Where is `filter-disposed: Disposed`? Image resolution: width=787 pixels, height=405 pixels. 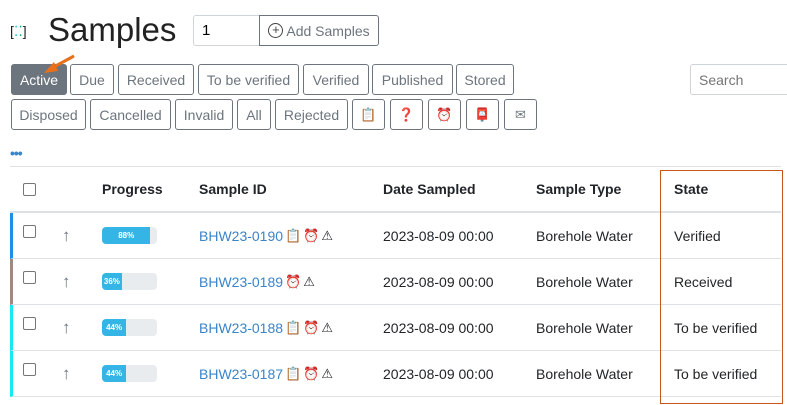
filter-disposed: Disposed is located at coordinates (48, 114).